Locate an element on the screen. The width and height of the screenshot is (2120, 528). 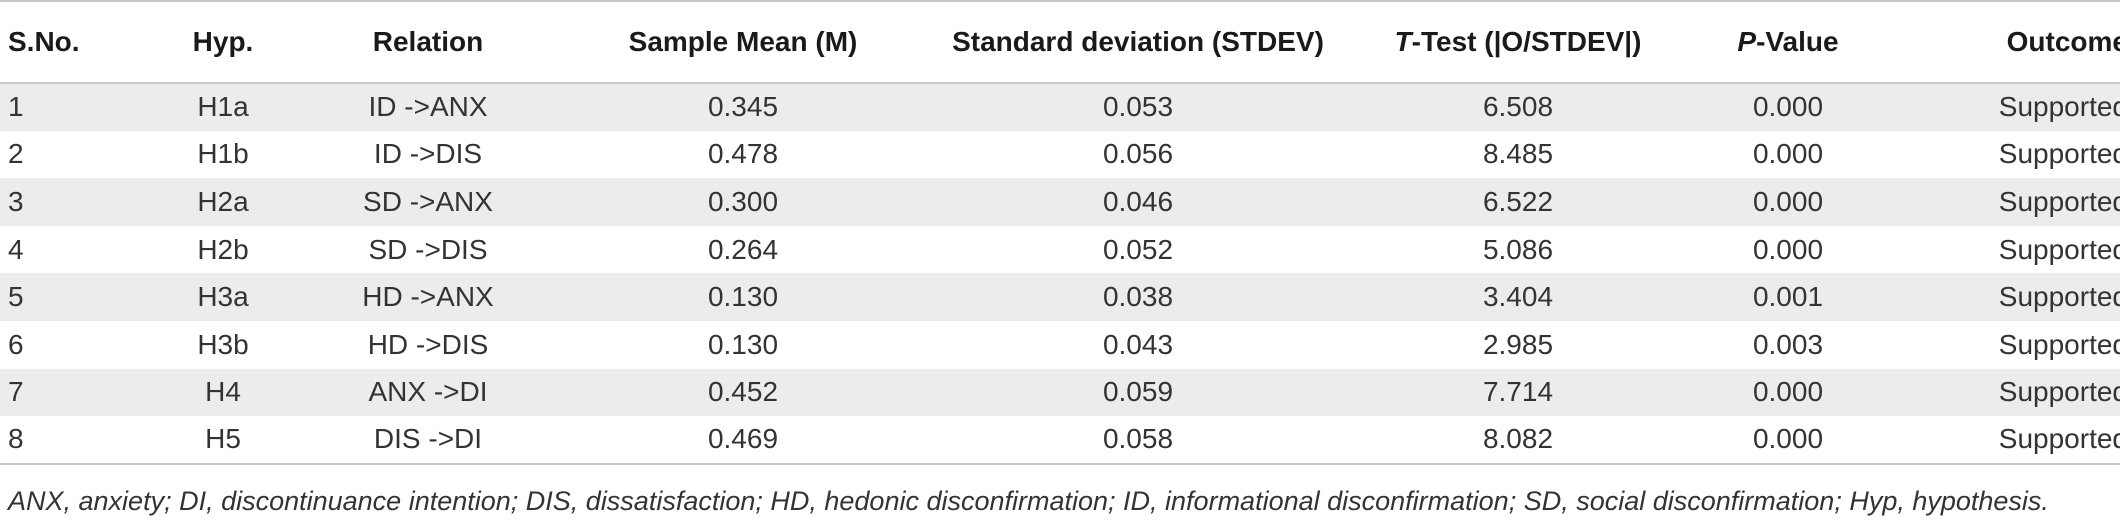
cell-mean: 0.264 is located at coordinates (743, 249).